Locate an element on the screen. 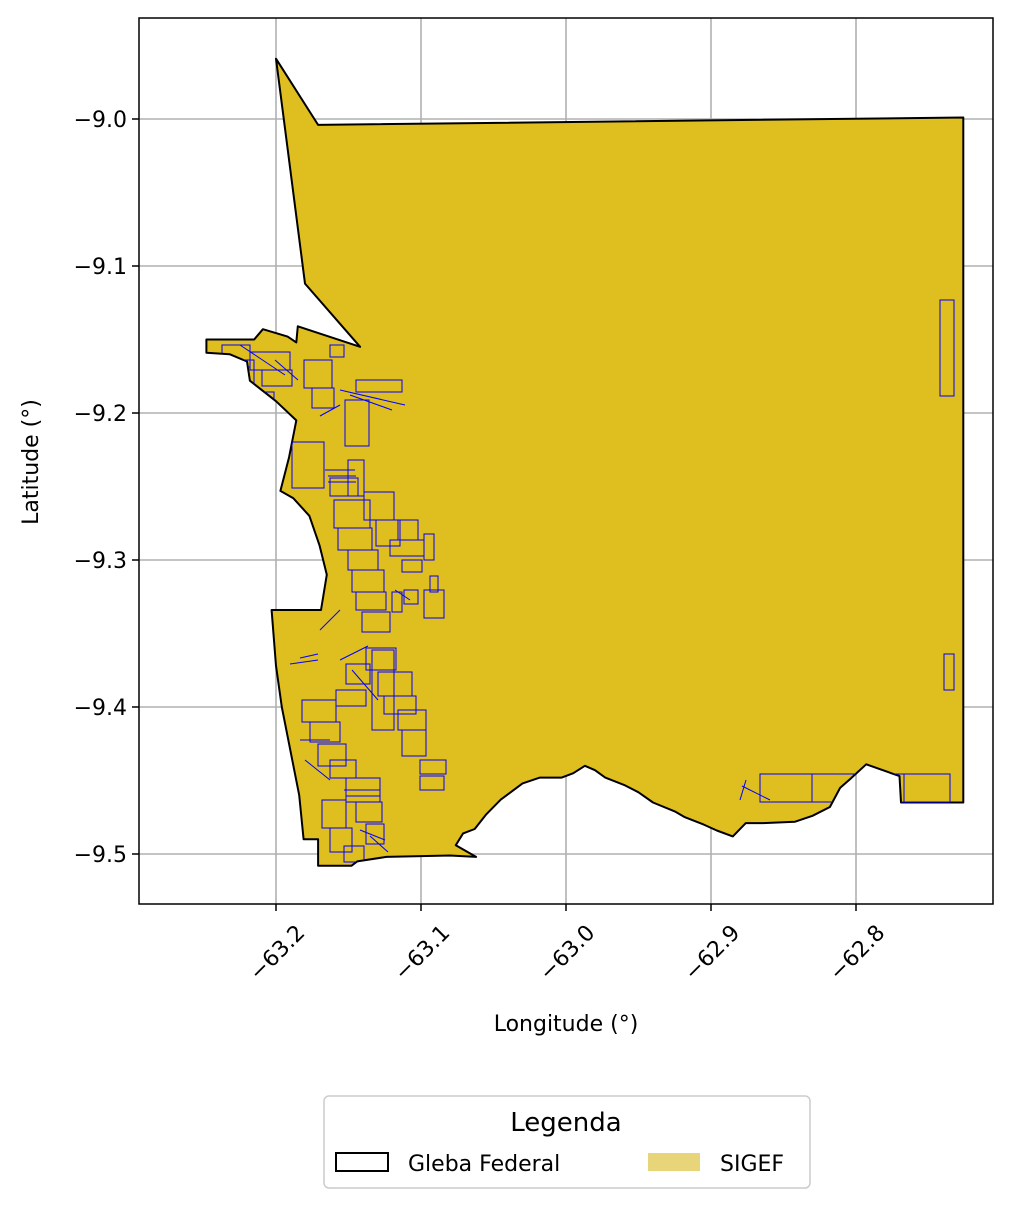  legend-gleba-label: Gleba Federal is located at coordinates (484, 1164).